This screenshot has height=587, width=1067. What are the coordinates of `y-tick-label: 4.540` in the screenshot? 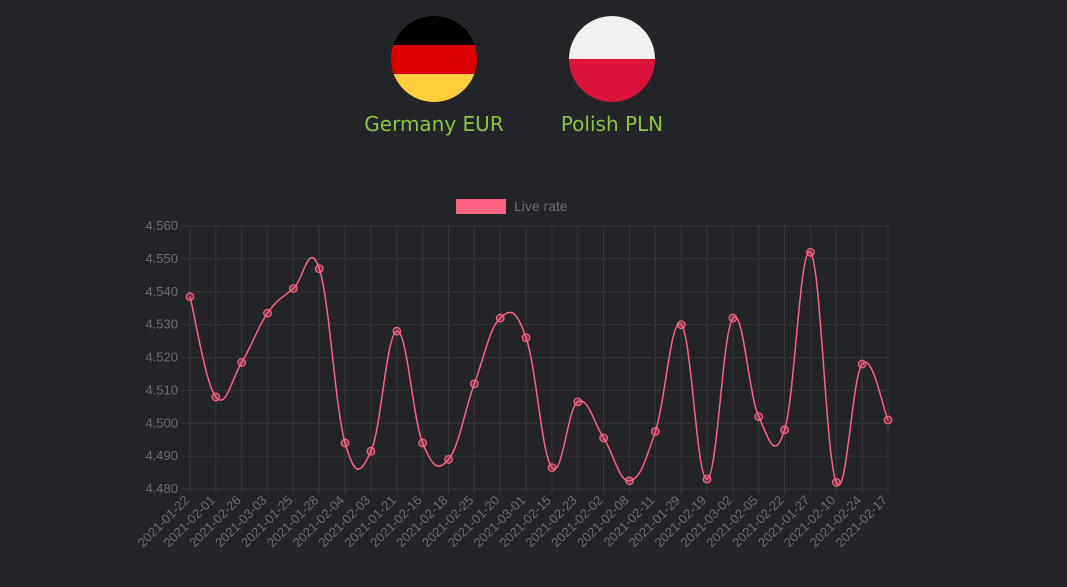 It's located at (161, 291).